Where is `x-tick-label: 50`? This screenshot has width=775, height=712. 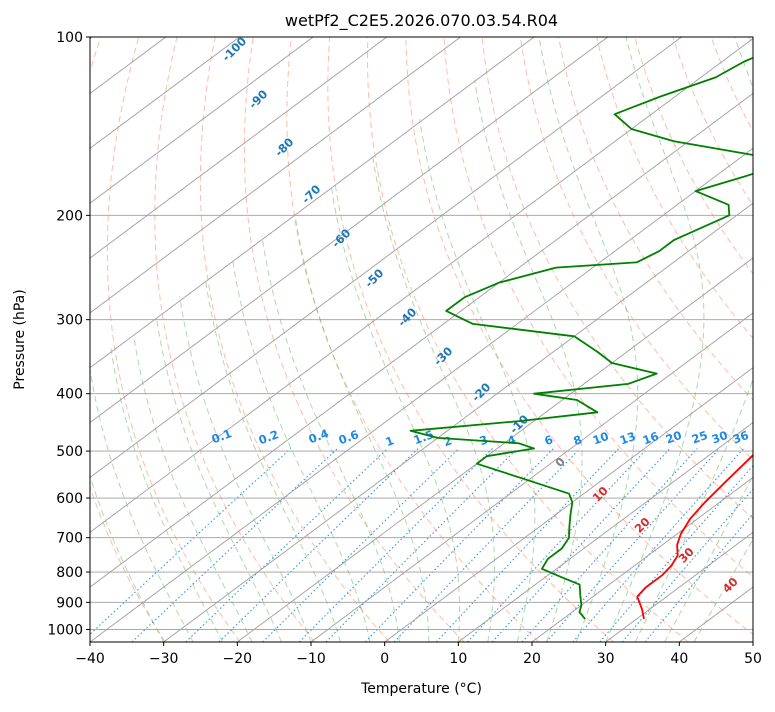 x-tick-label: 50 is located at coordinates (753, 659).